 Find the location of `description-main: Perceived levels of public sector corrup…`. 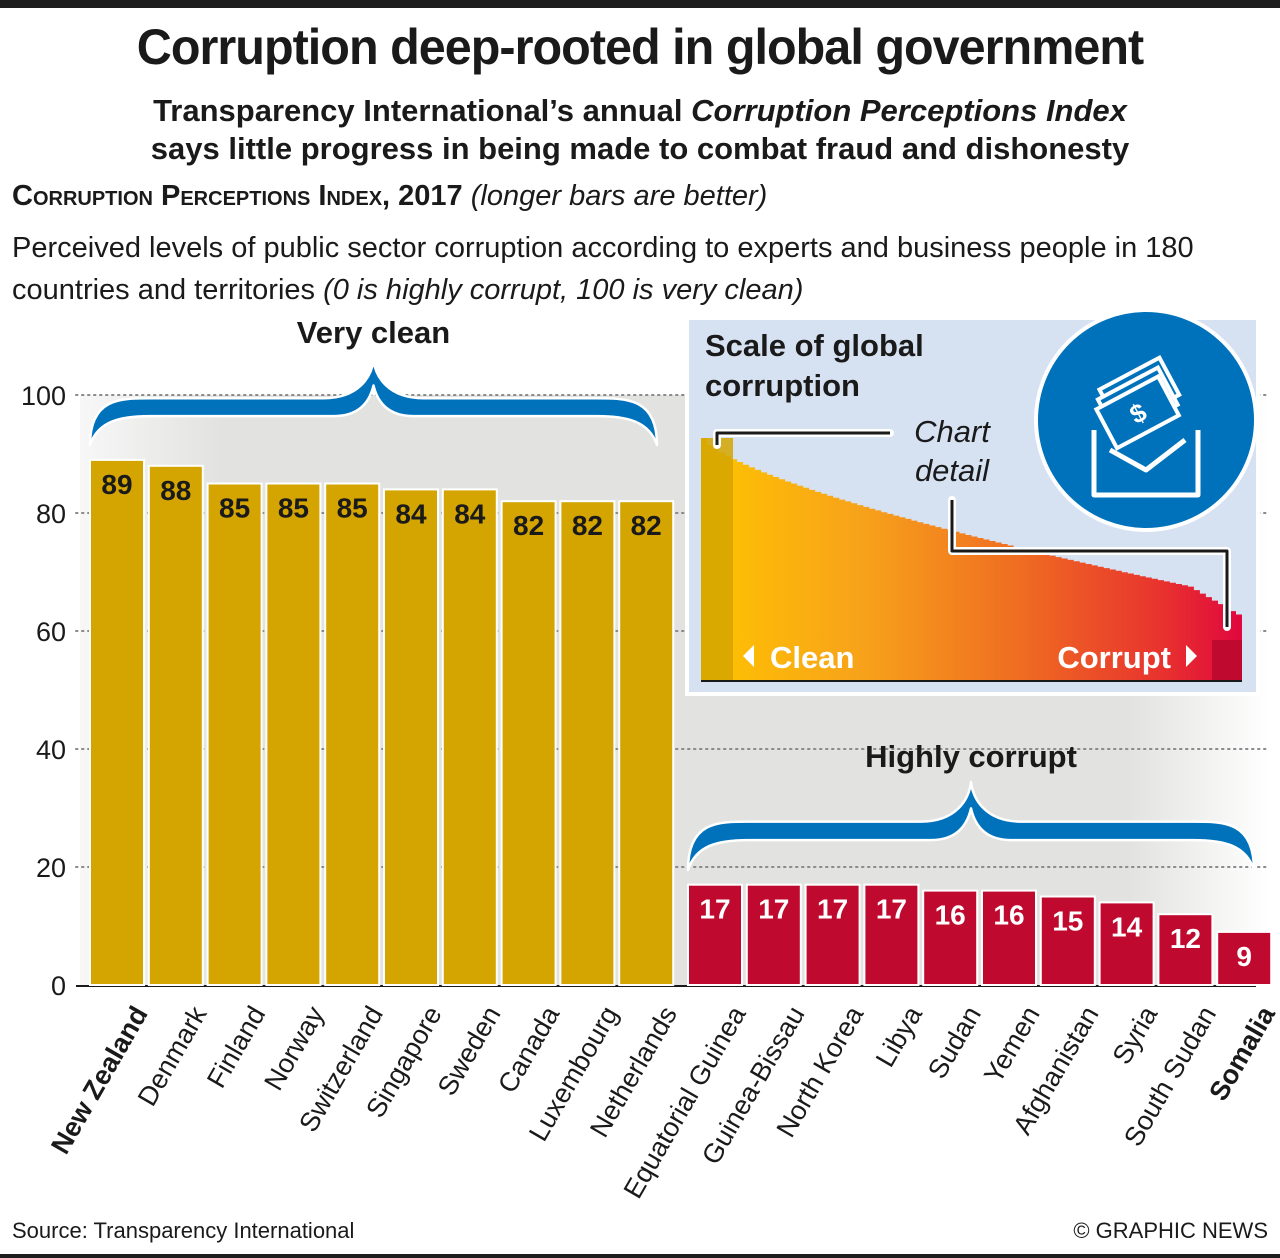

description-main: Perceived levels of public sector corrup… is located at coordinates (603, 269).